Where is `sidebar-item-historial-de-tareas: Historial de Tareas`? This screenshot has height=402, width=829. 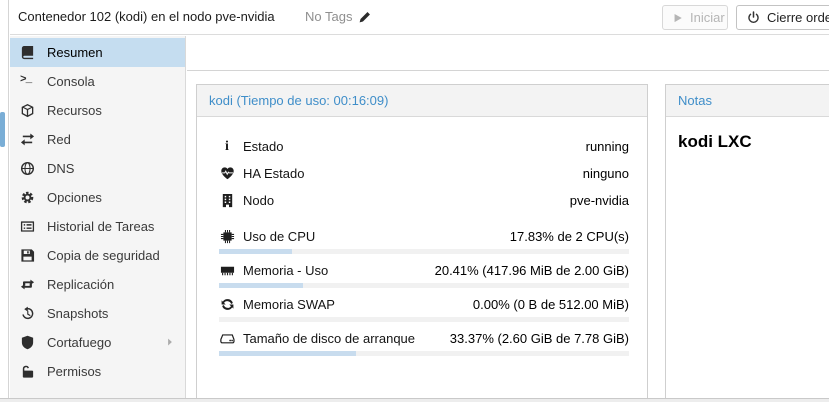
sidebar-item-historial-de-tareas: Historial de Tareas is located at coordinates (97, 226).